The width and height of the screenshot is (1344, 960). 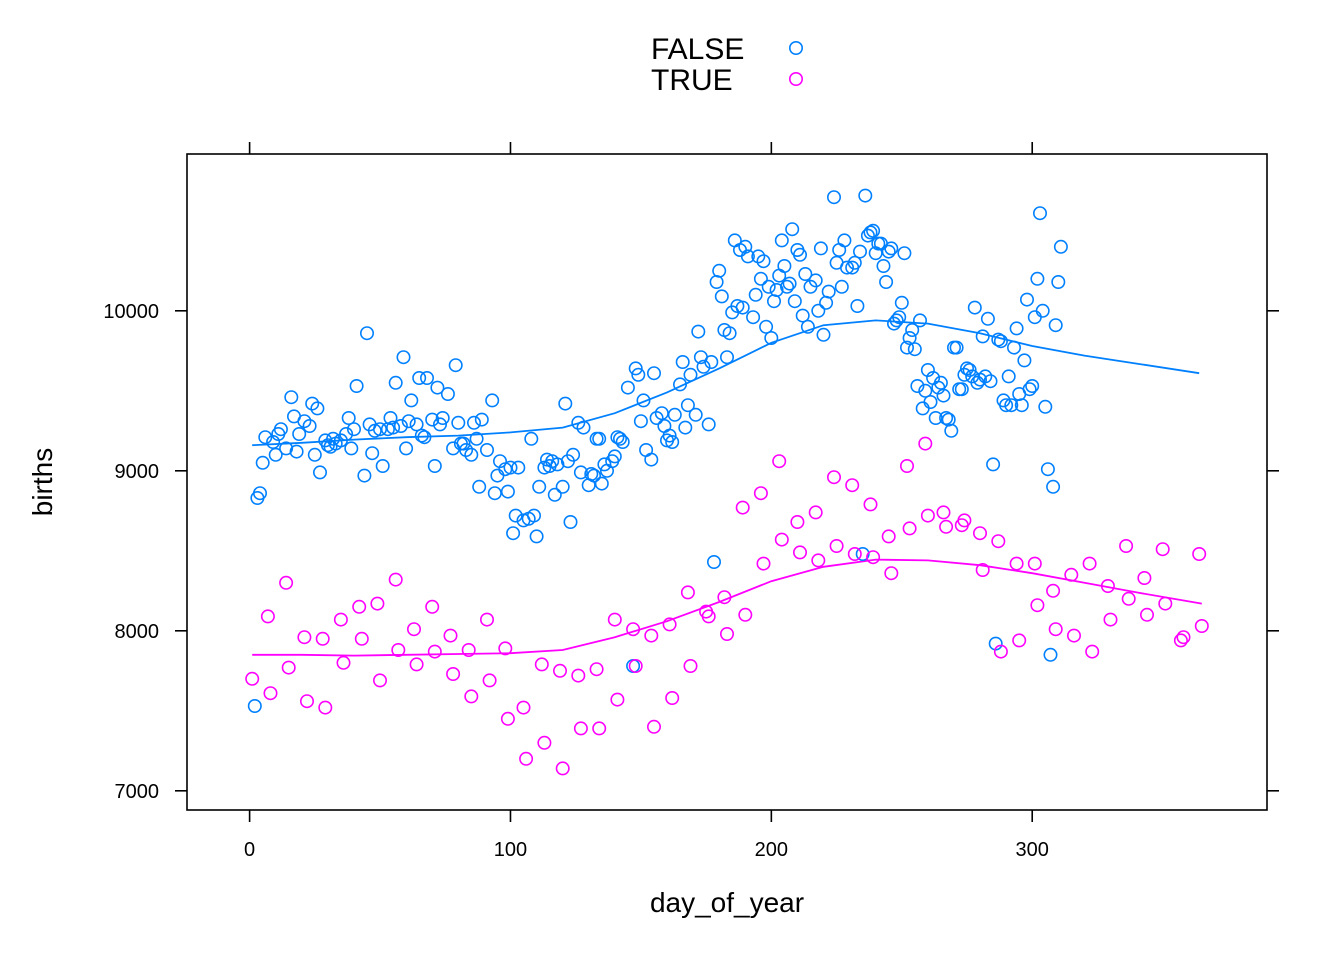 I want to click on y-tick-label: 7000, so click(x=137, y=792).